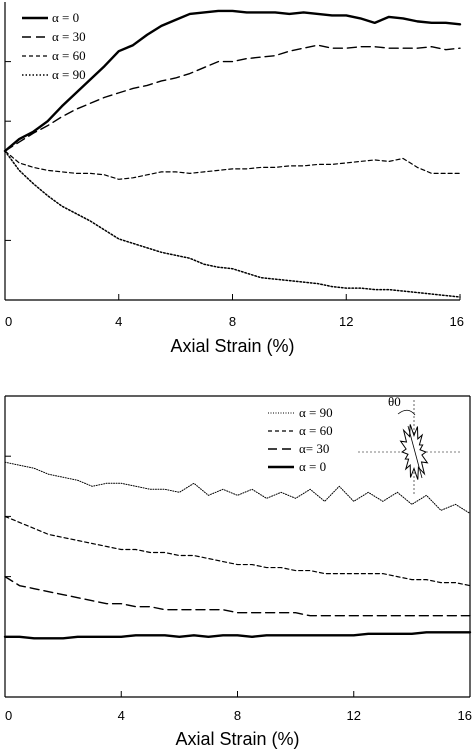 This screenshot has height=749, width=474. Describe the element at coordinates (314, 448) in the screenshot. I see `legend-label: α= 30` at that location.